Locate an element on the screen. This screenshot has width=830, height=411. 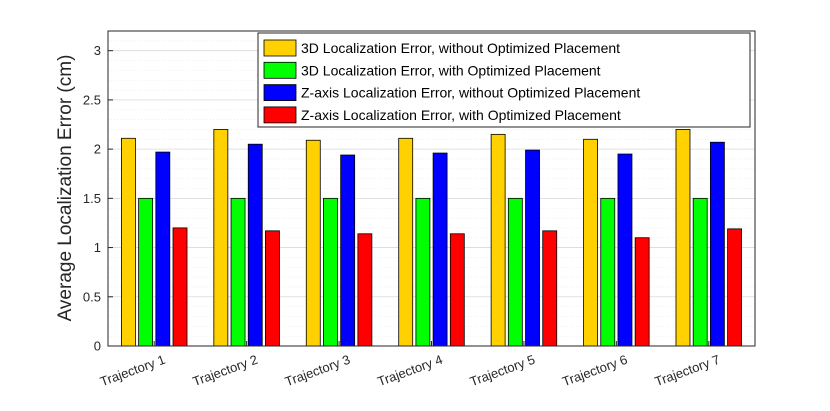
x-tick-label: Trajectory 6 is located at coordinates (594, 370).